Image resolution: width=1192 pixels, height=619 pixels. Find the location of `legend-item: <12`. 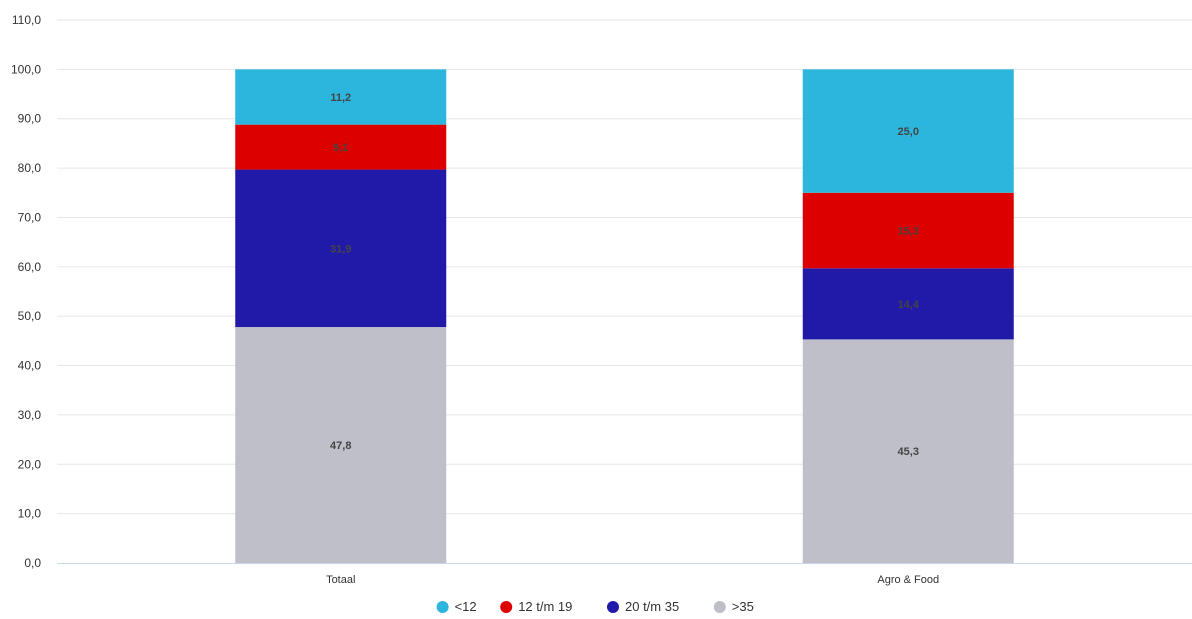

legend-item: <12 is located at coordinates (456, 606).